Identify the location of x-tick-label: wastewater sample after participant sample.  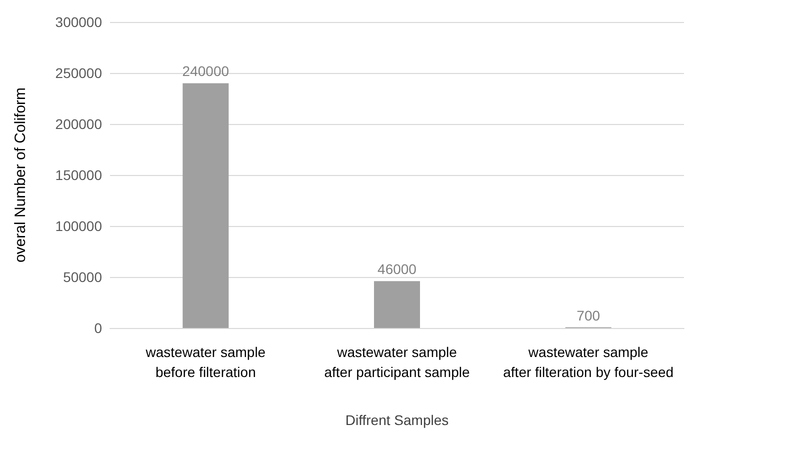
(397, 362).